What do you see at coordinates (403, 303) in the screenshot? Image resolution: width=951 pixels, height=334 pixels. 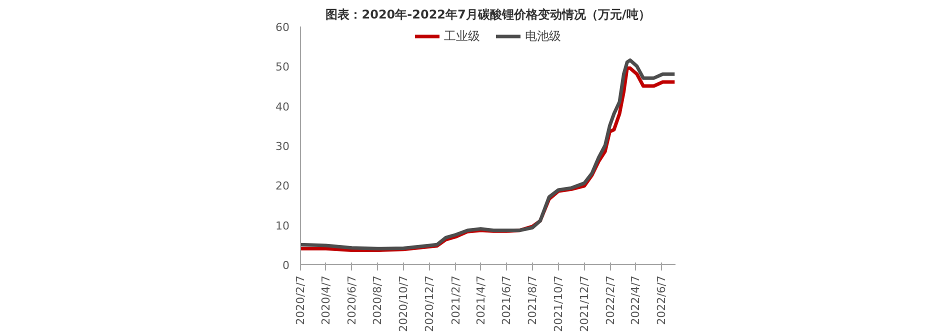 I see `x-tick-label: 2020/10/7` at bounding box center [403, 303].